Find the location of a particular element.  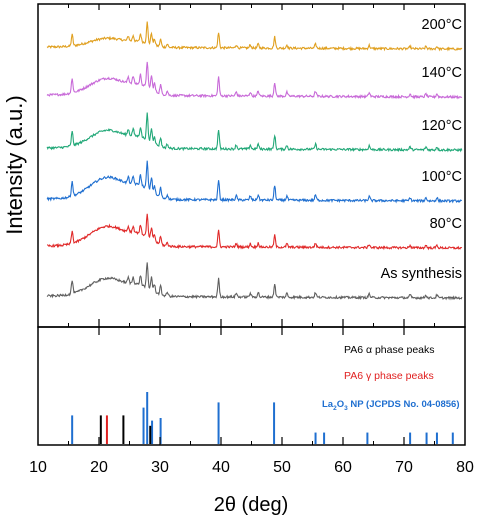

x-tick-label-20: 20 is located at coordinates (99, 467).